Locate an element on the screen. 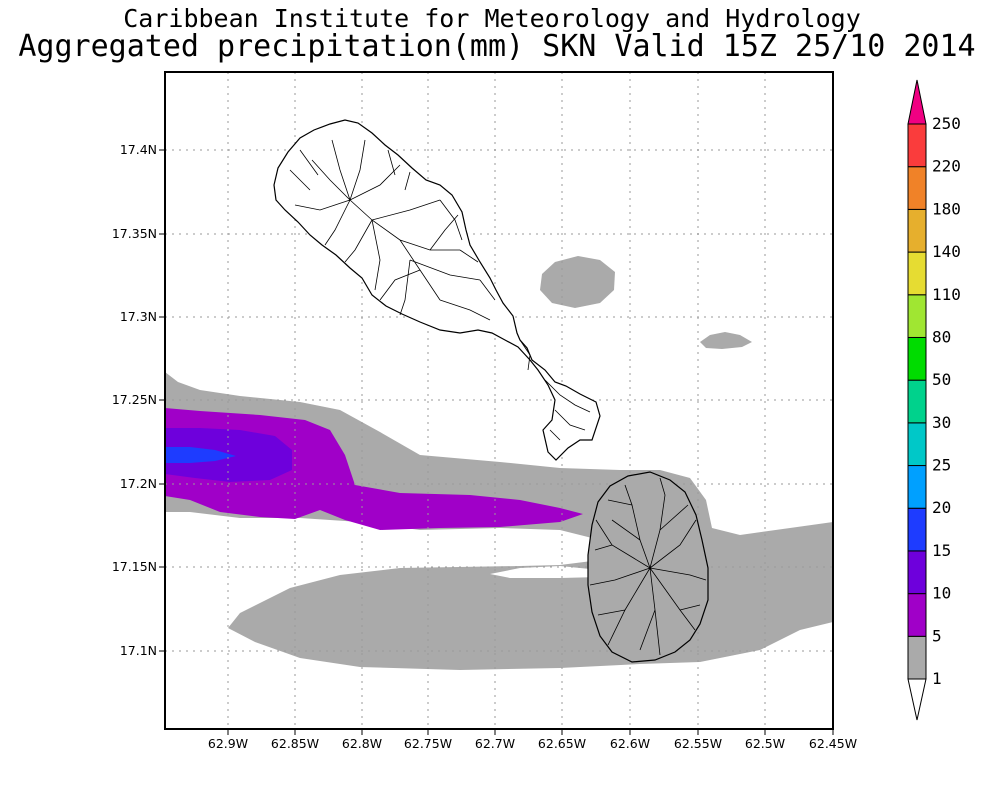  colorbar-level-label: 20 is located at coordinates (941, 507).